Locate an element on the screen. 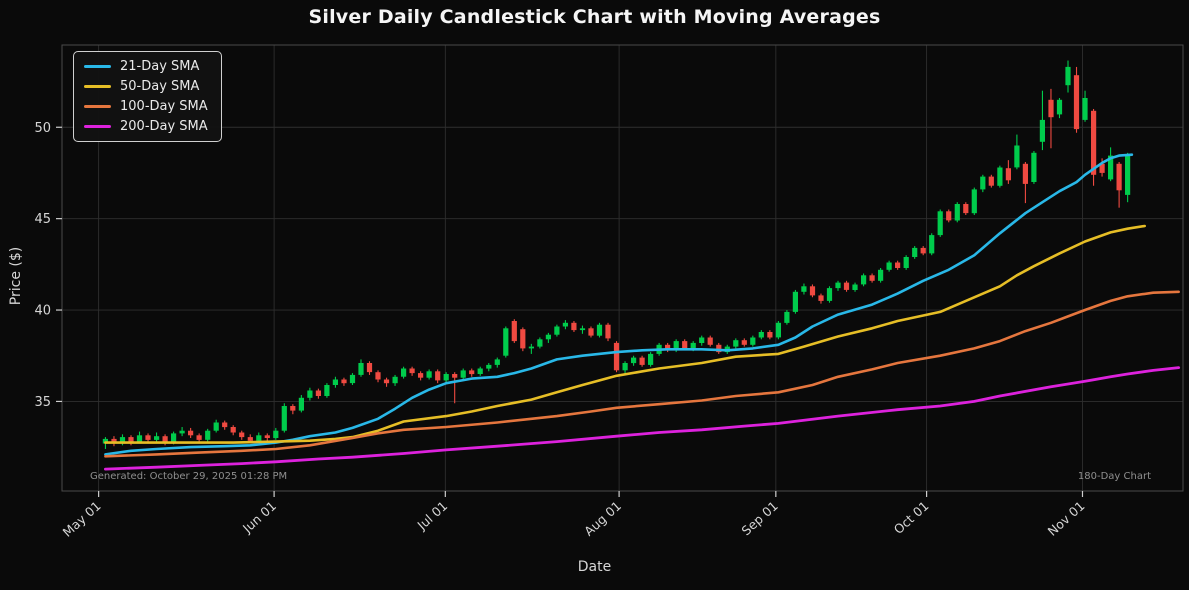  svg-text: 35 is located at coordinates (42, 402).